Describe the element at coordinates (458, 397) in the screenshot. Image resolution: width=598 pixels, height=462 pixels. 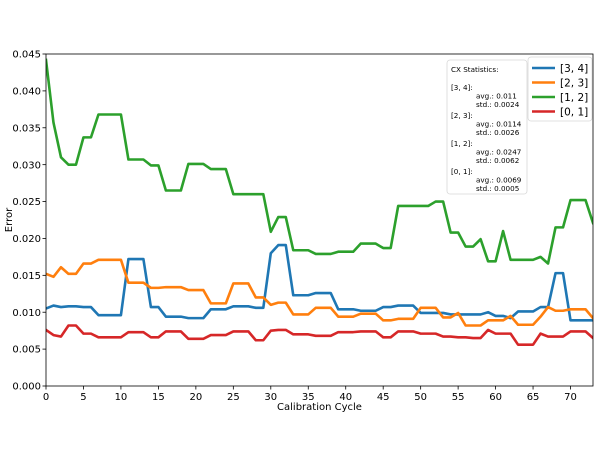
I see `x-tick-label: 55` at that location.